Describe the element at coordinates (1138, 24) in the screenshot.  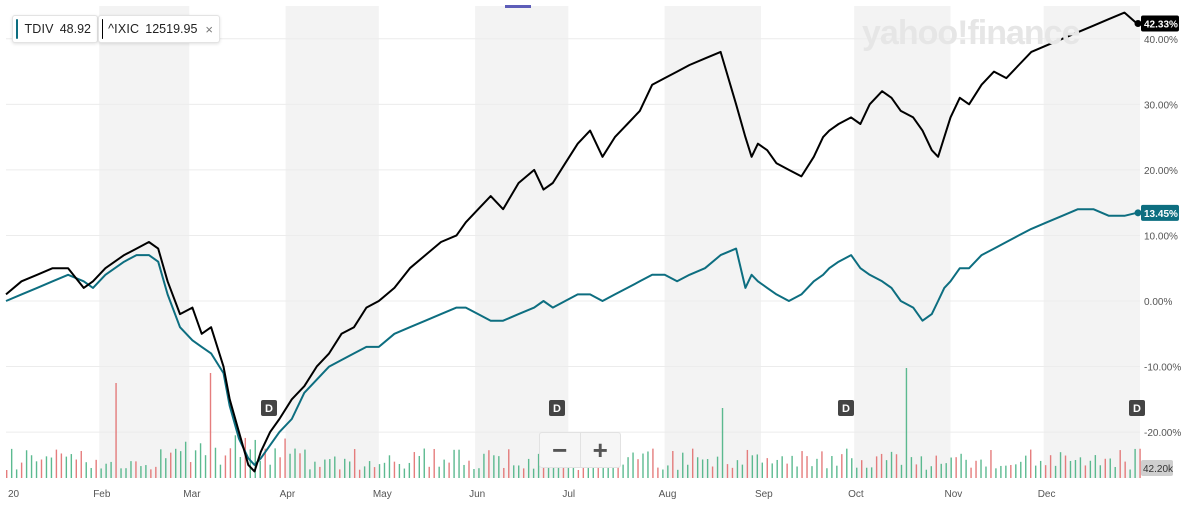
I see `series-end-point` at that location.